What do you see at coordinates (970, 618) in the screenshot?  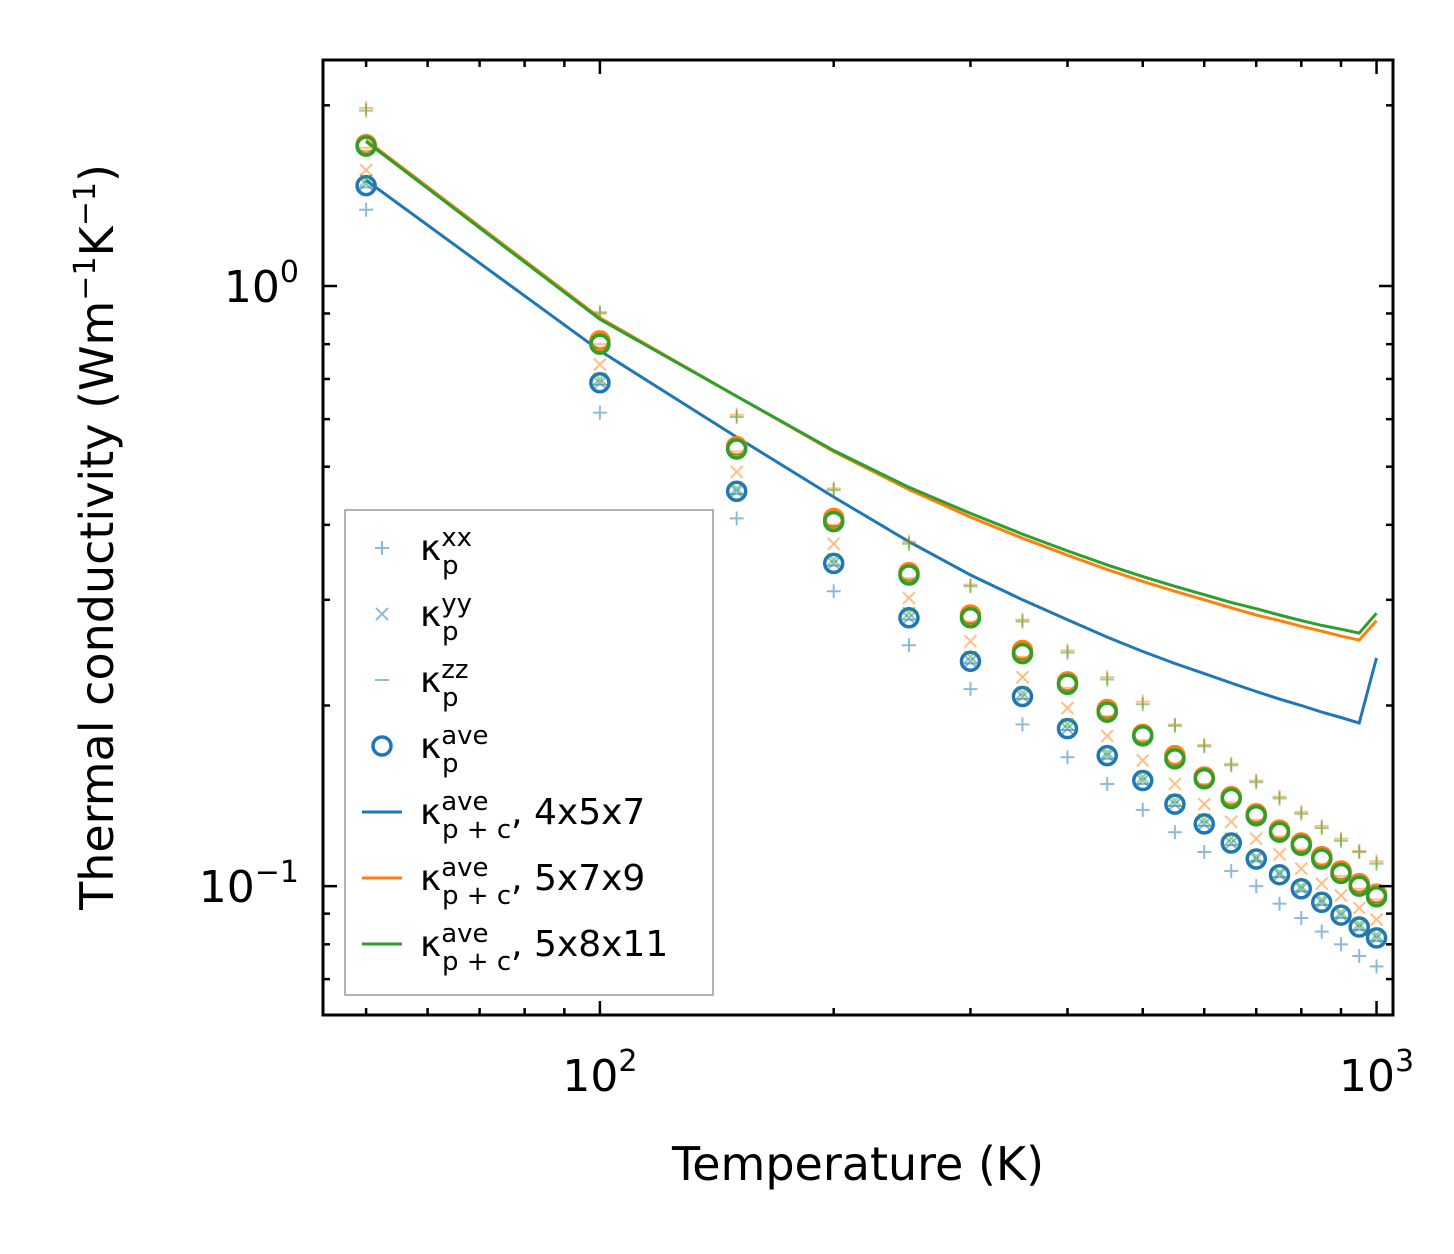 I see `series-11-point-5-ring` at bounding box center [970, 618].